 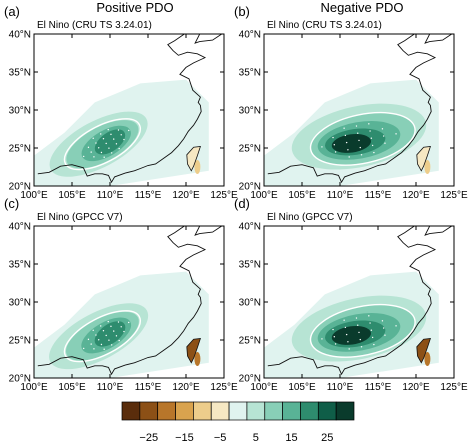 I want to click on colorbar, so click(x=238, y=411).